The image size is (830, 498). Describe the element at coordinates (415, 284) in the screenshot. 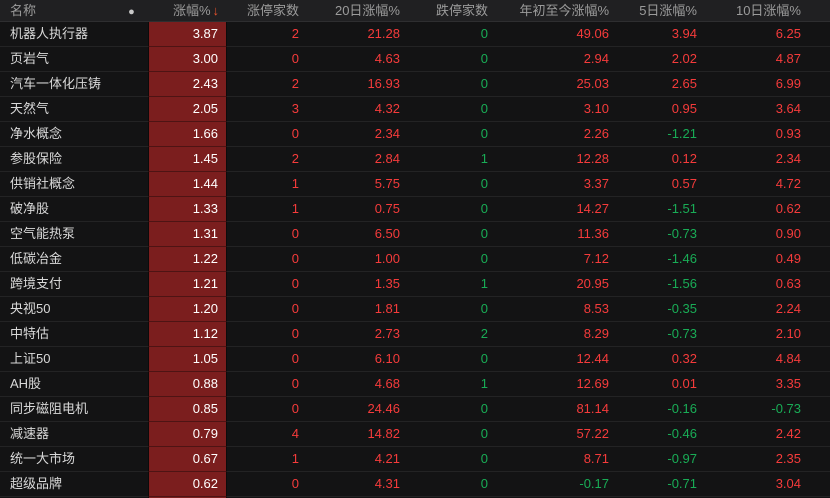

I see `table-row: 跨境支付 1.21 0 1.35 1 20.95 -1.56 0.63` at that location.